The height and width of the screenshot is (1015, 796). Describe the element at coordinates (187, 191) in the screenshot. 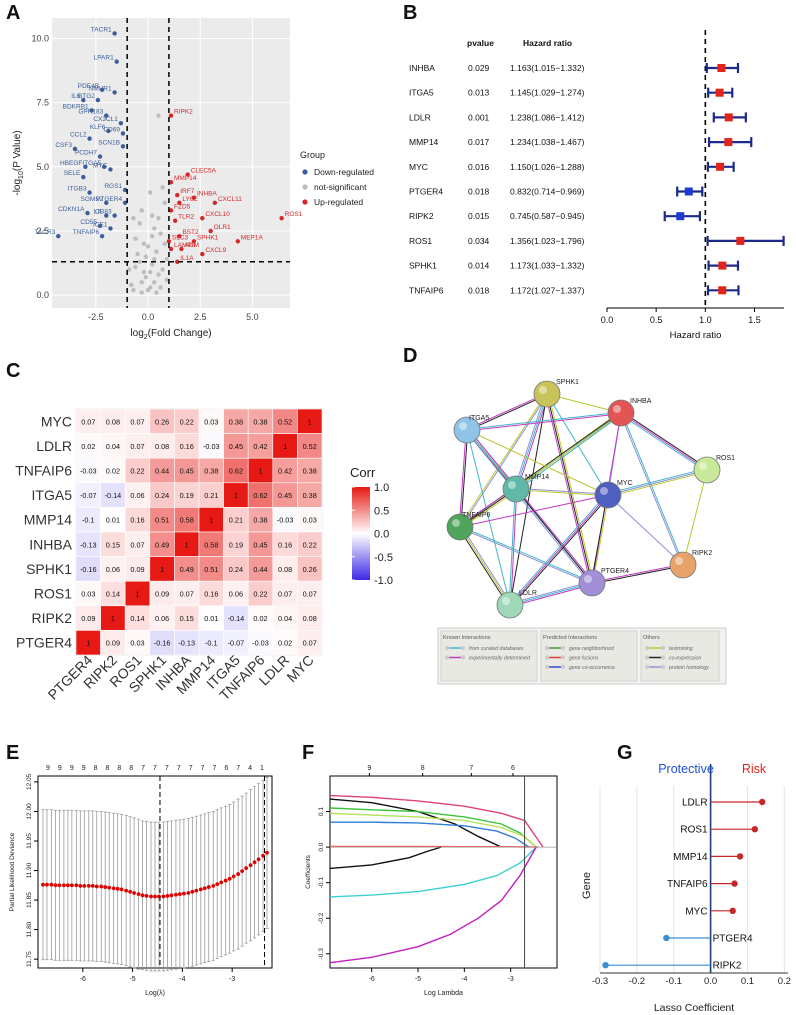

I see `up-gene-label: IRF7` at that location.